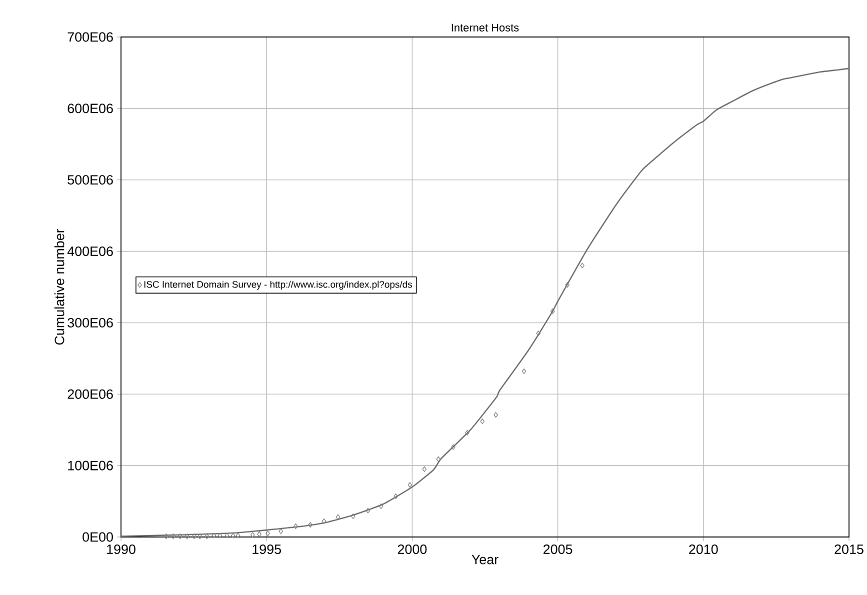  What do you see at coordinates (278, 285) in the screenshot?
I see `legend-label: ISC Internet Domain Survey - http://www.isc.org/index.pl?ops/ds` at bounding box center [278, 285].